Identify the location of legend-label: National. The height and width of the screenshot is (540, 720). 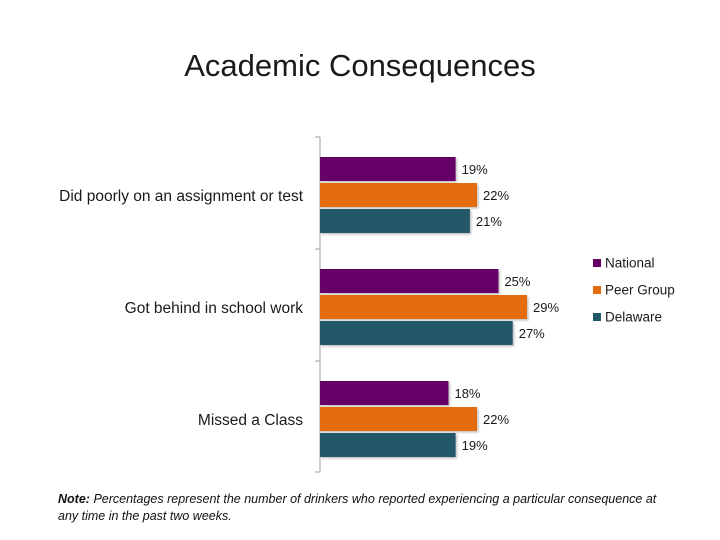
(630, 263).